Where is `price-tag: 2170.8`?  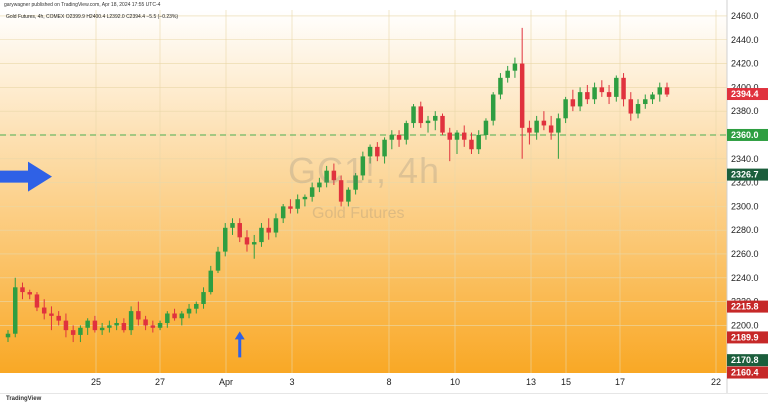 price-tag: 2170.8 is located at coordinates (747, 360).